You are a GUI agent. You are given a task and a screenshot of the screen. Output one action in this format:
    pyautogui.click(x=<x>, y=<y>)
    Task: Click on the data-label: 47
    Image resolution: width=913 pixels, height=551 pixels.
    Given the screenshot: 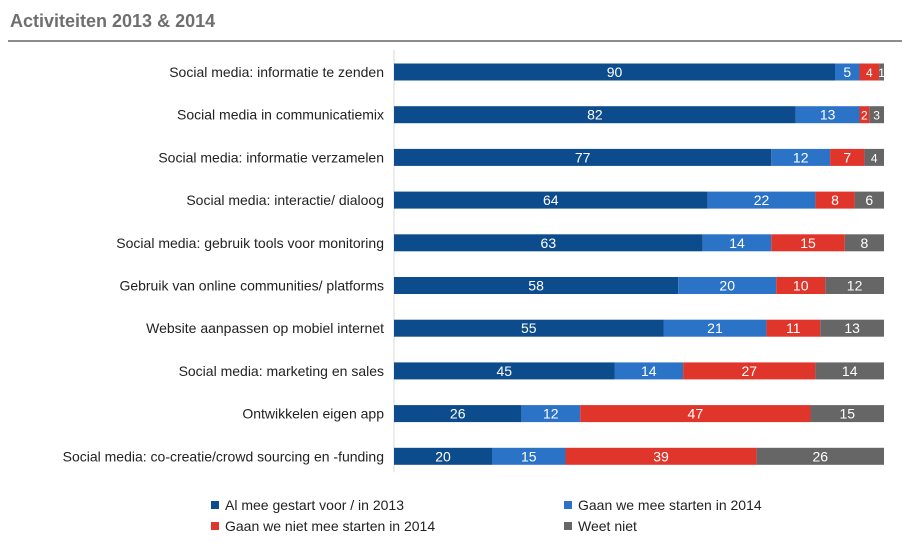 What is the action you would take?
    pyautogui.click(x=696, y=414)
    